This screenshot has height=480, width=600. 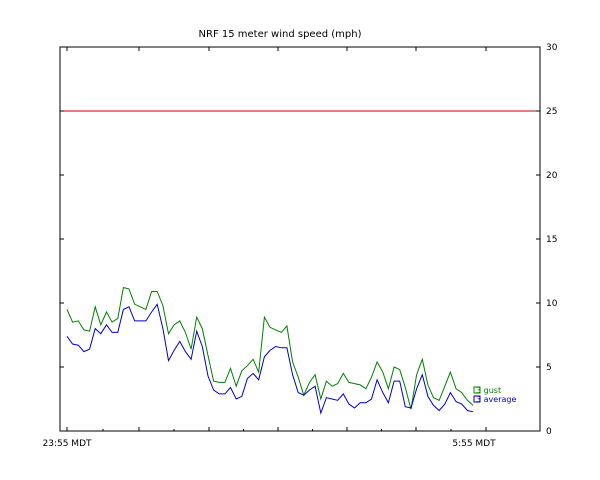 I want to click on y-tick-label: 10, so click(x=552, y=304).